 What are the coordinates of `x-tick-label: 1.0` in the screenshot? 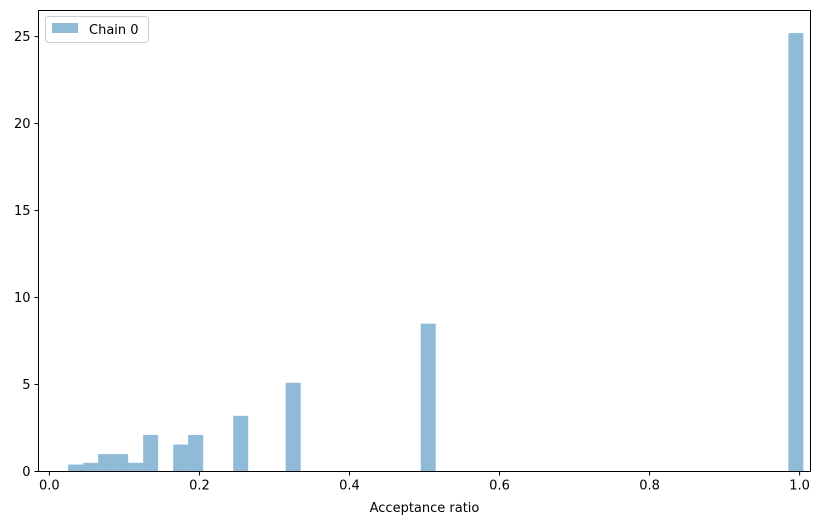 It's located at (799, 486).